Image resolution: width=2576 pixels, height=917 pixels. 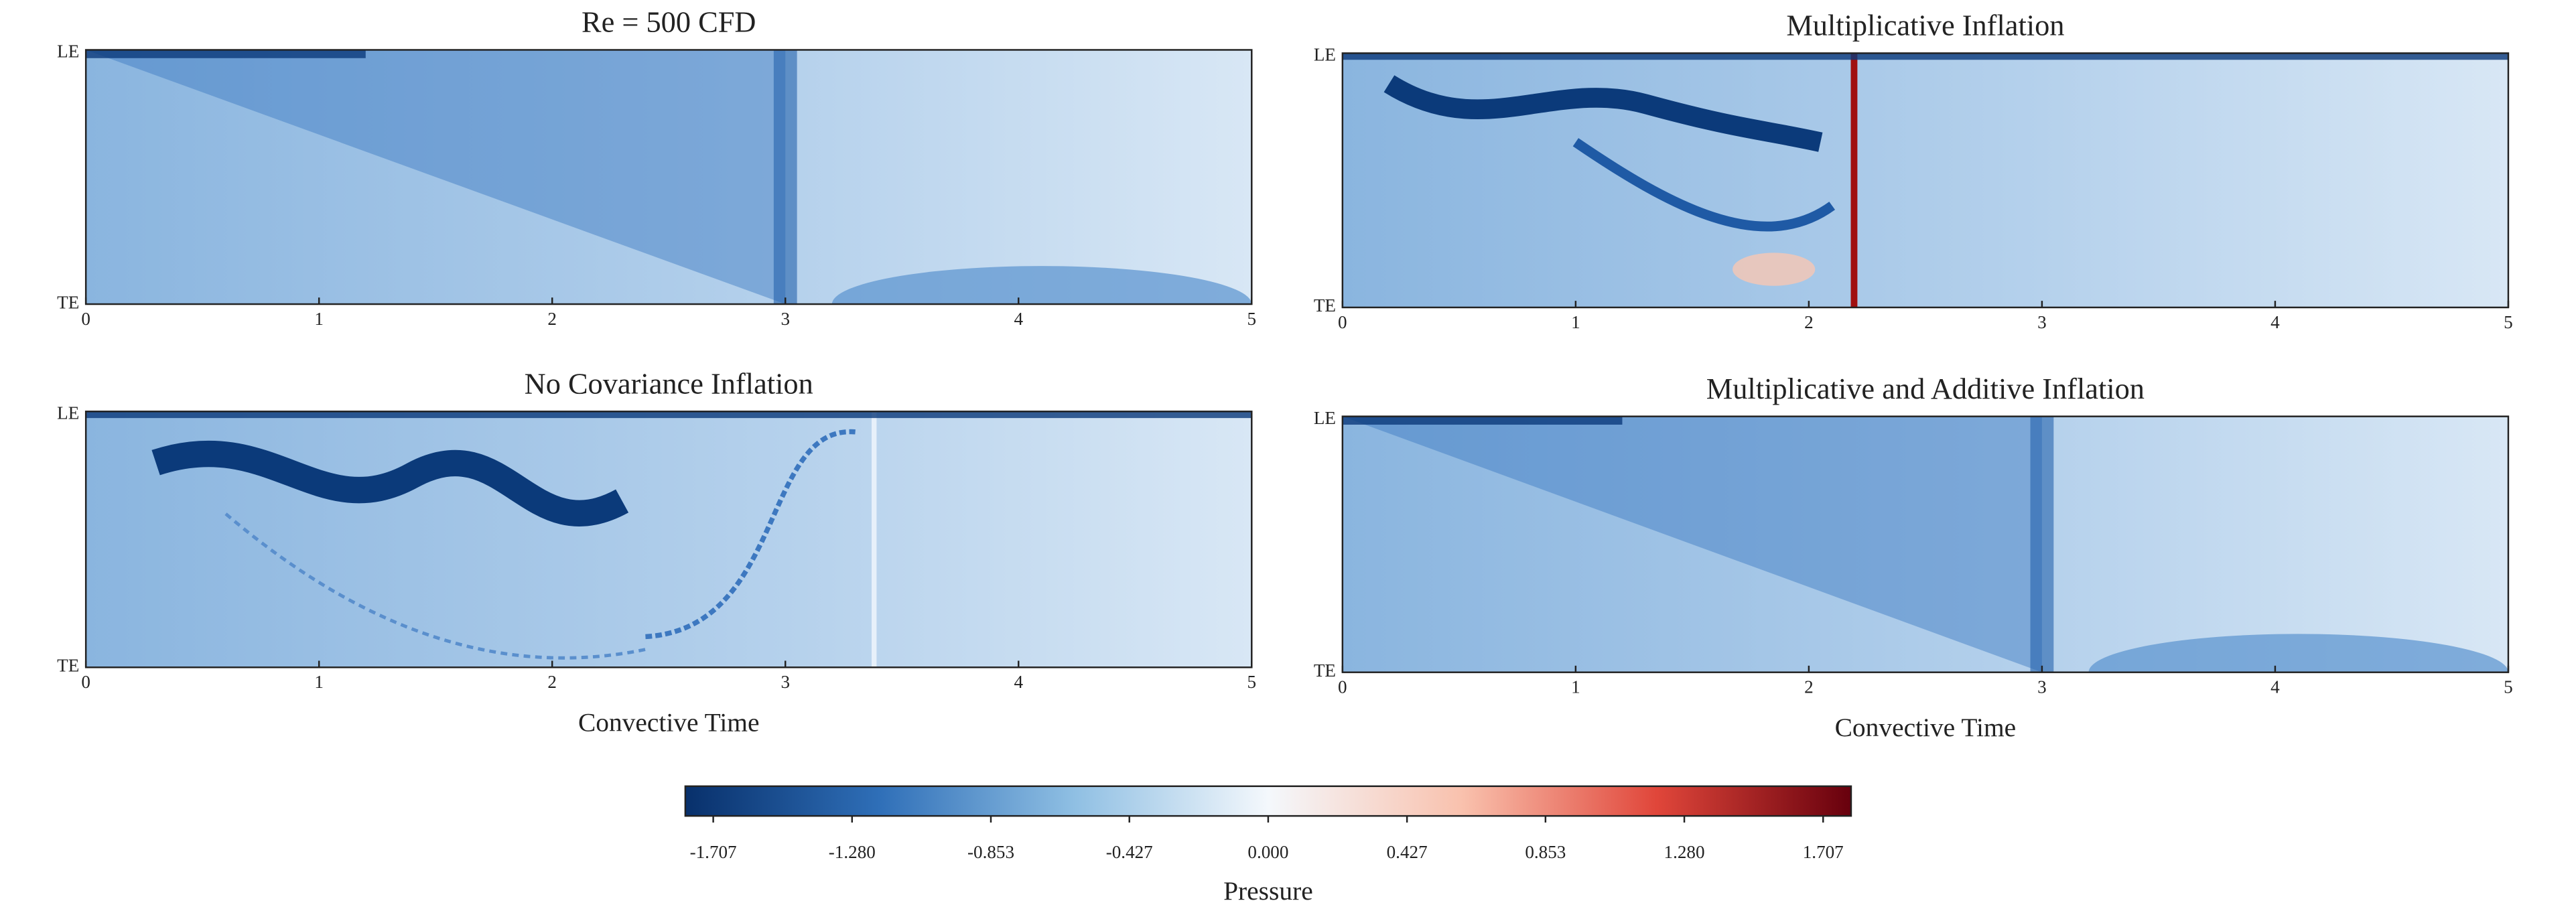 What do you see at coordinates (669, 383) in the screenshot?
I see `panel-title: No Covariance Inflation` at bounding box center [669, 383].